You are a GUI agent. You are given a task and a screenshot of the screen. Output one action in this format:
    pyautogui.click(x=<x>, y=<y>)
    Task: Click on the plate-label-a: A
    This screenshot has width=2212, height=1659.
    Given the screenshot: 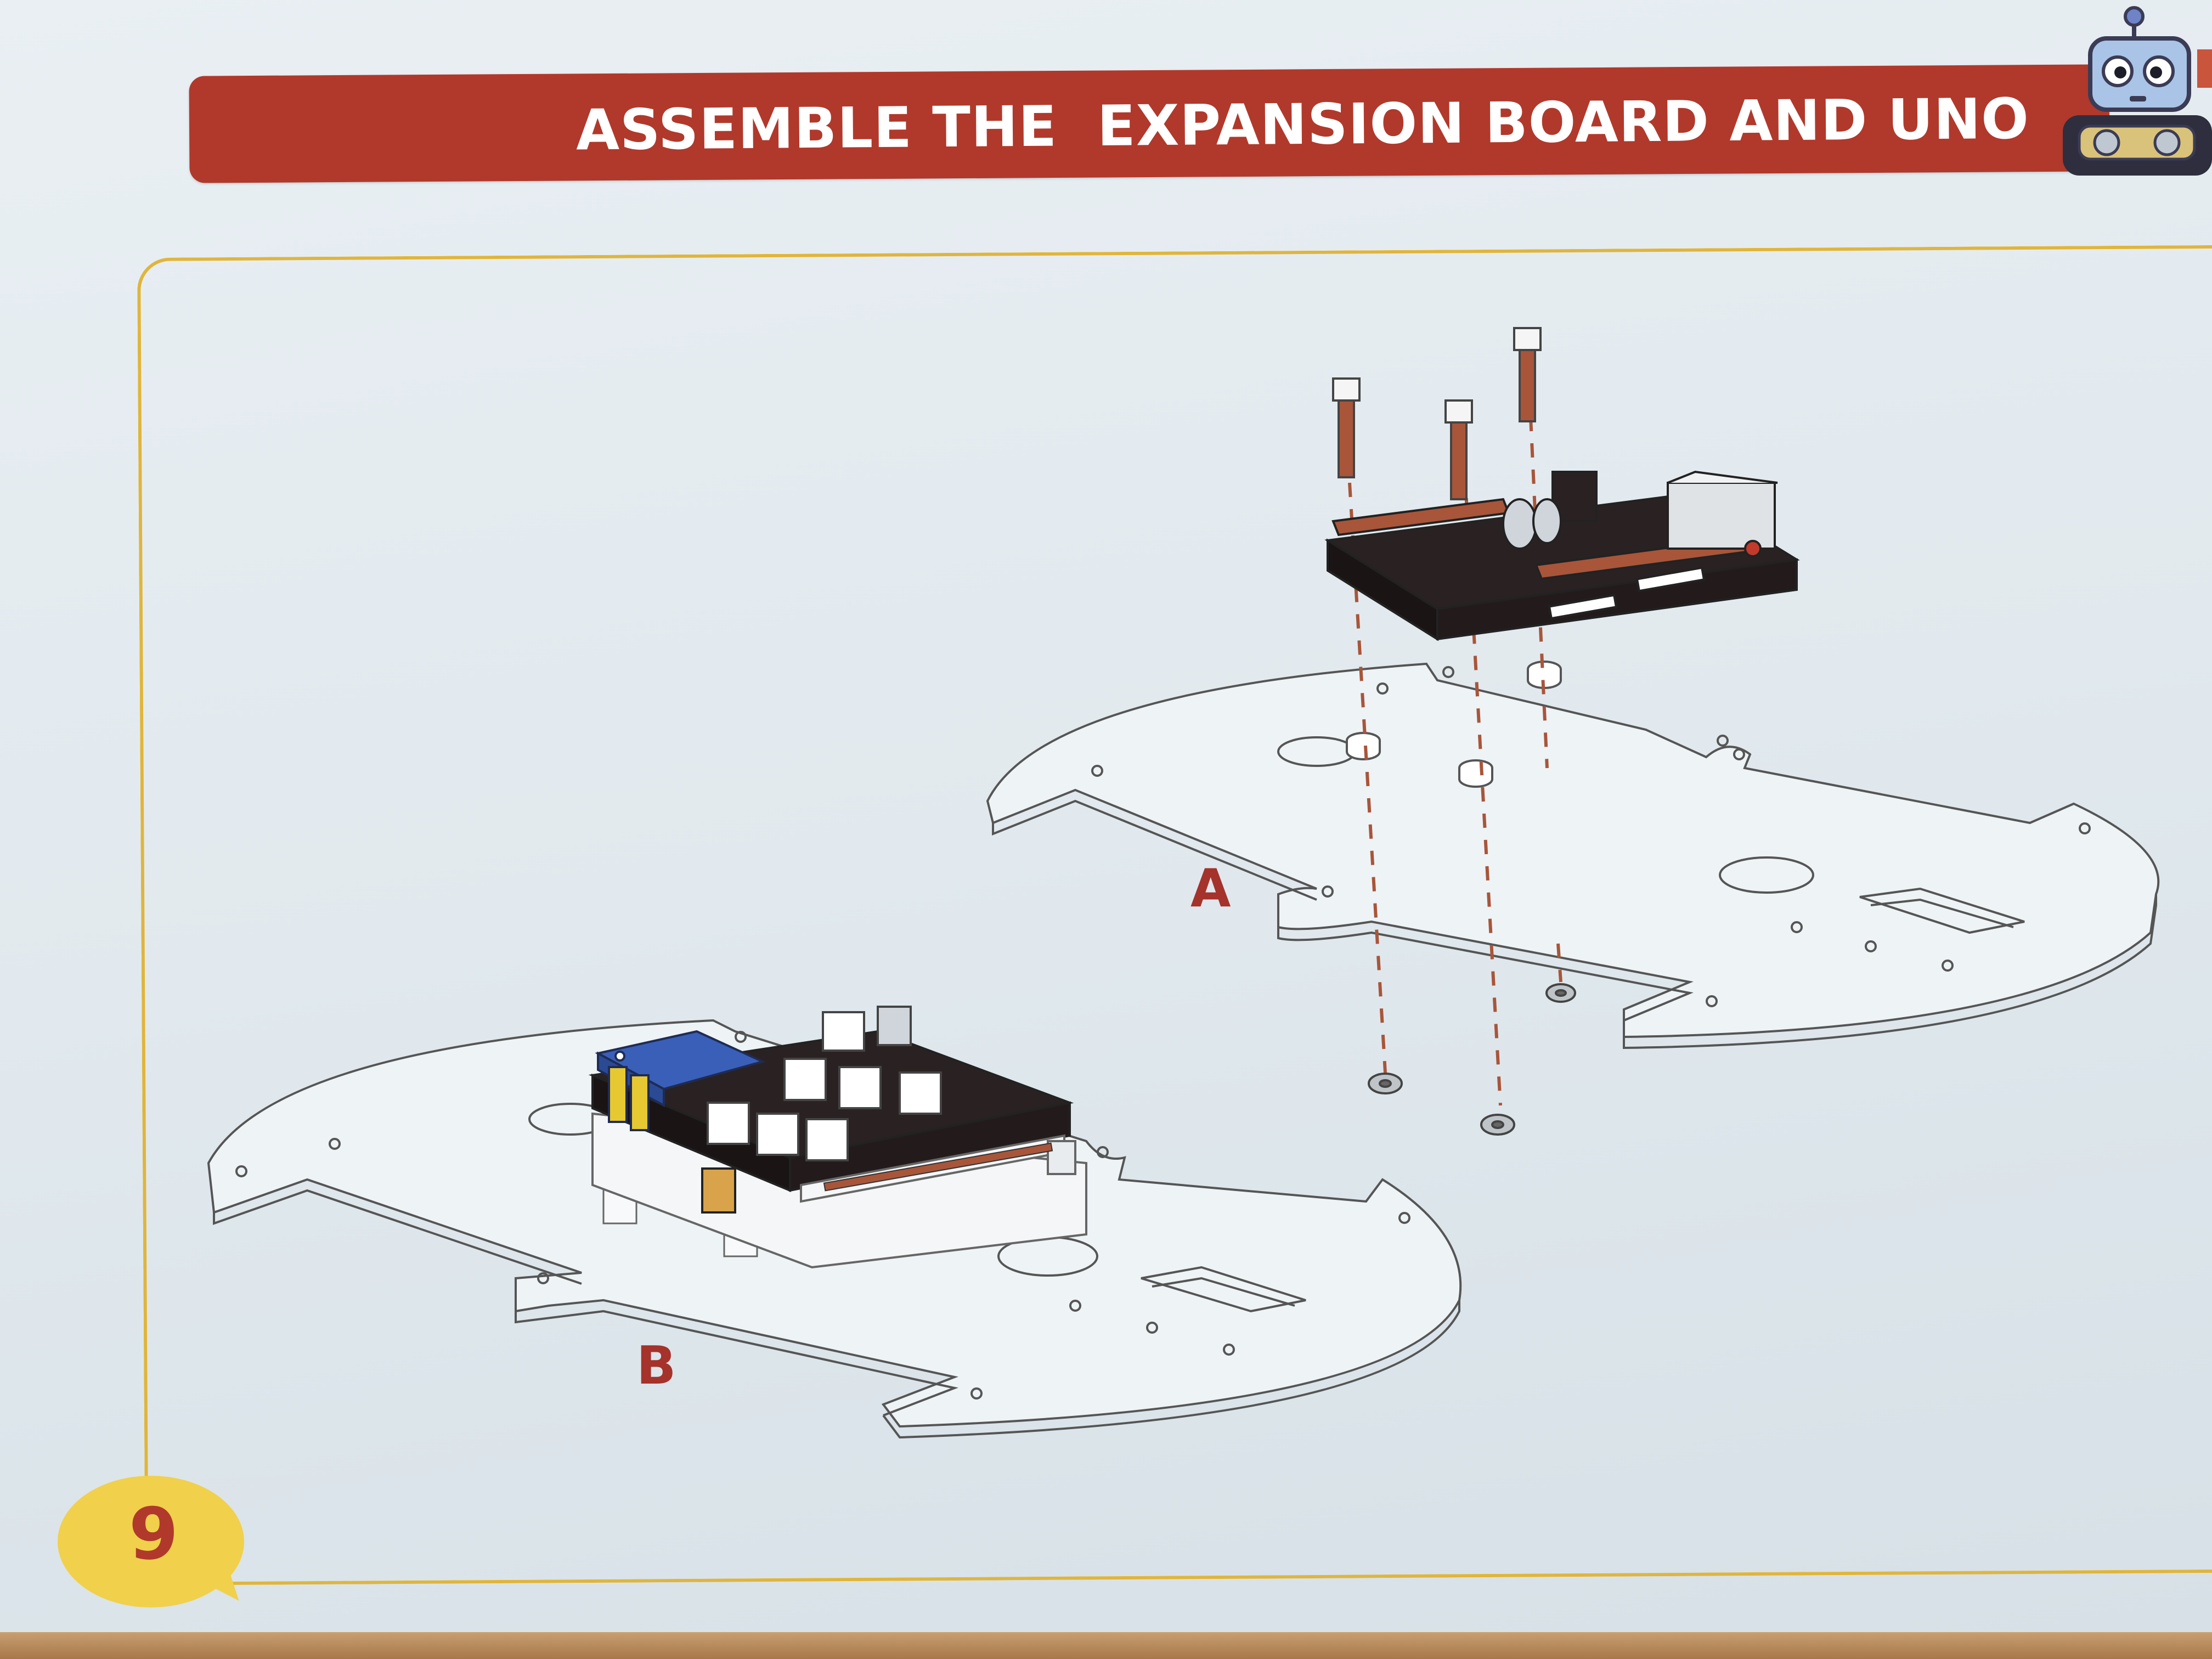 What is the action you would take?
    pyautogui.click(x=1211, y=889)
    